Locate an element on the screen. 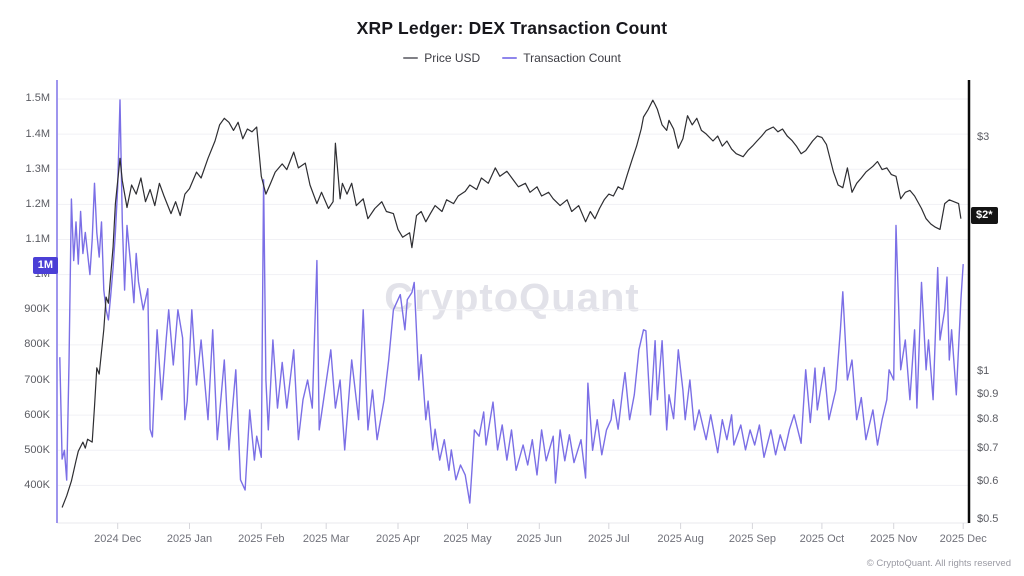  x-axis-label: 2025 Jan is located at coordinates (189, 539).